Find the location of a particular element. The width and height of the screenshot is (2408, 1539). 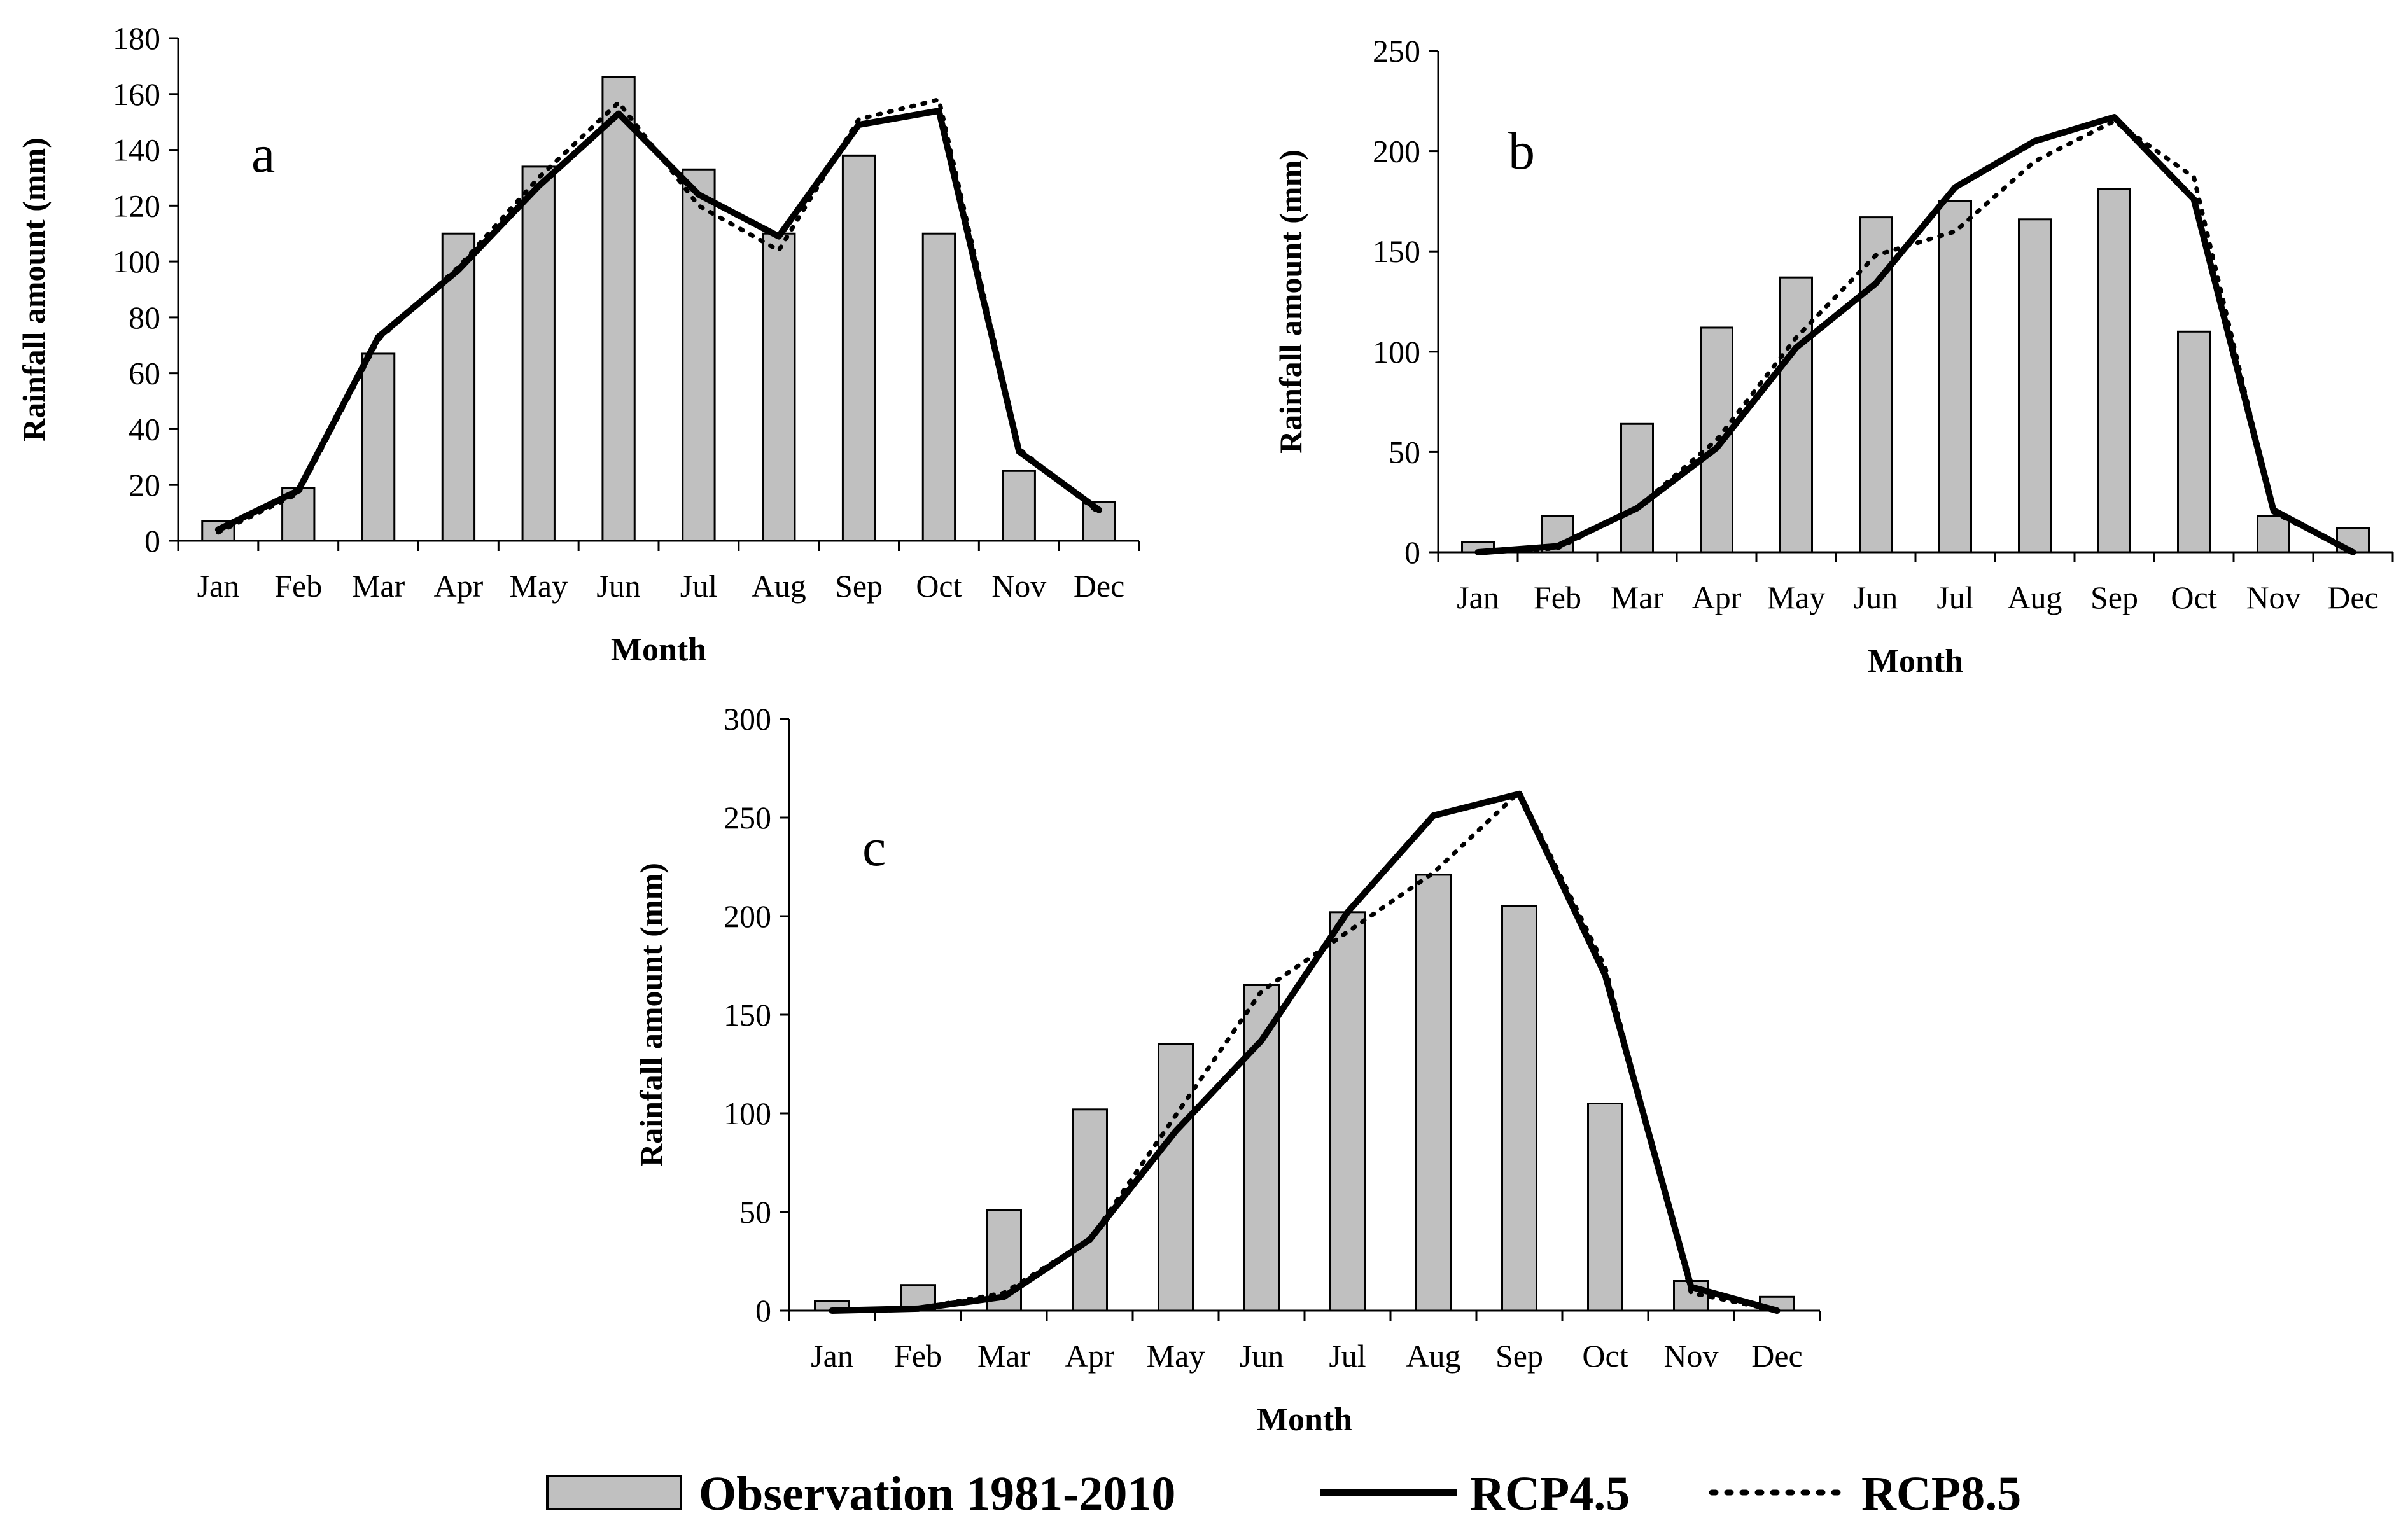

legend: Observation 1981-2010 RCP4.5 RCP8.5 is located at coordinates (1283, 1494).